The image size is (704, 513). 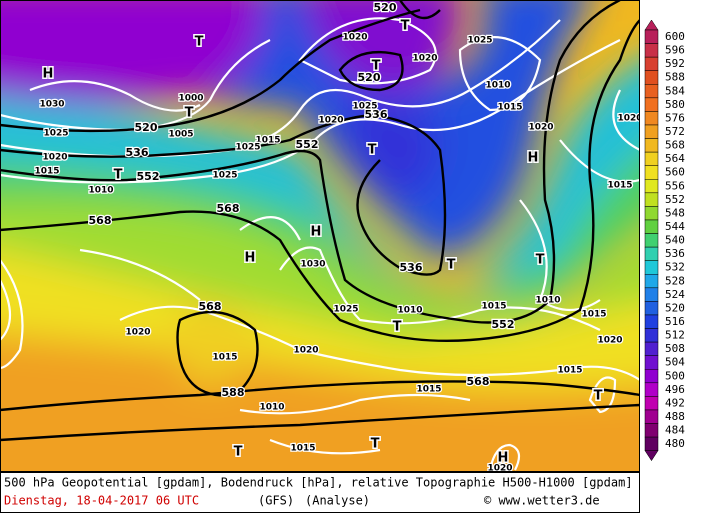 What do you see at coordinates (675, 402) in the screenshot?
I see `colorbar-label: 492` at bounding box center [675, 402].